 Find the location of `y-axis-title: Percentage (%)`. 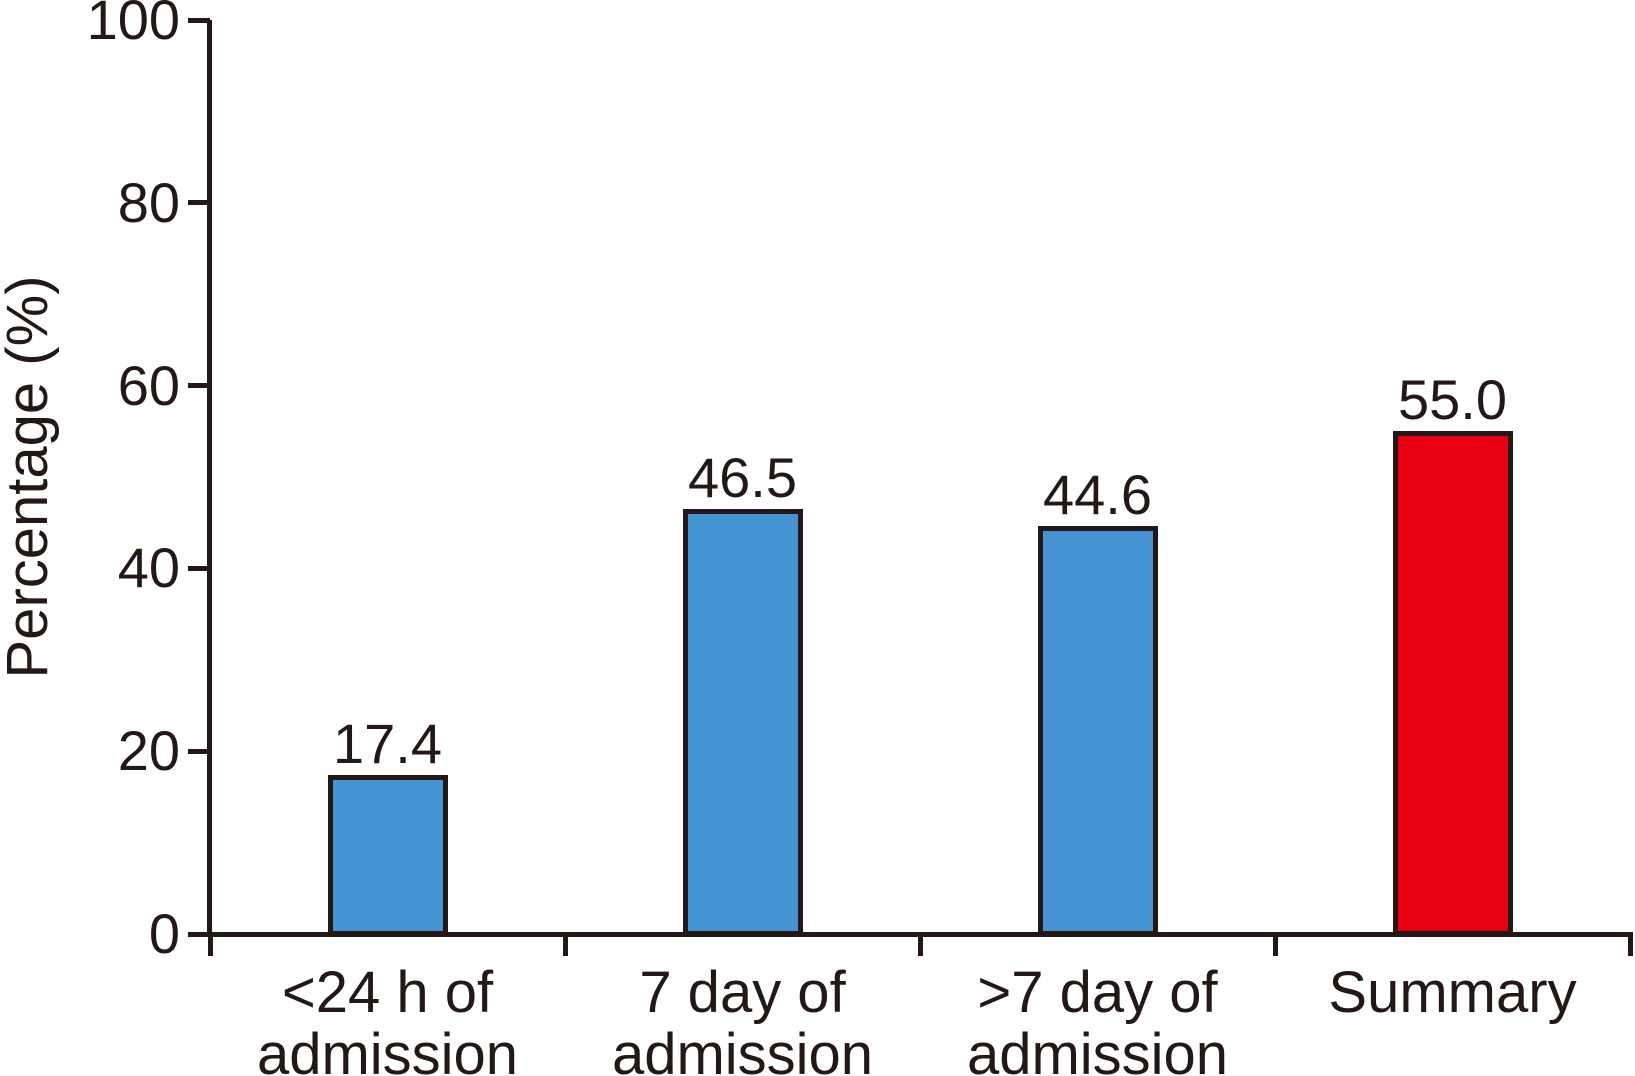

y-axis-title: Percentage (%) is located at coordinates (30, 477).